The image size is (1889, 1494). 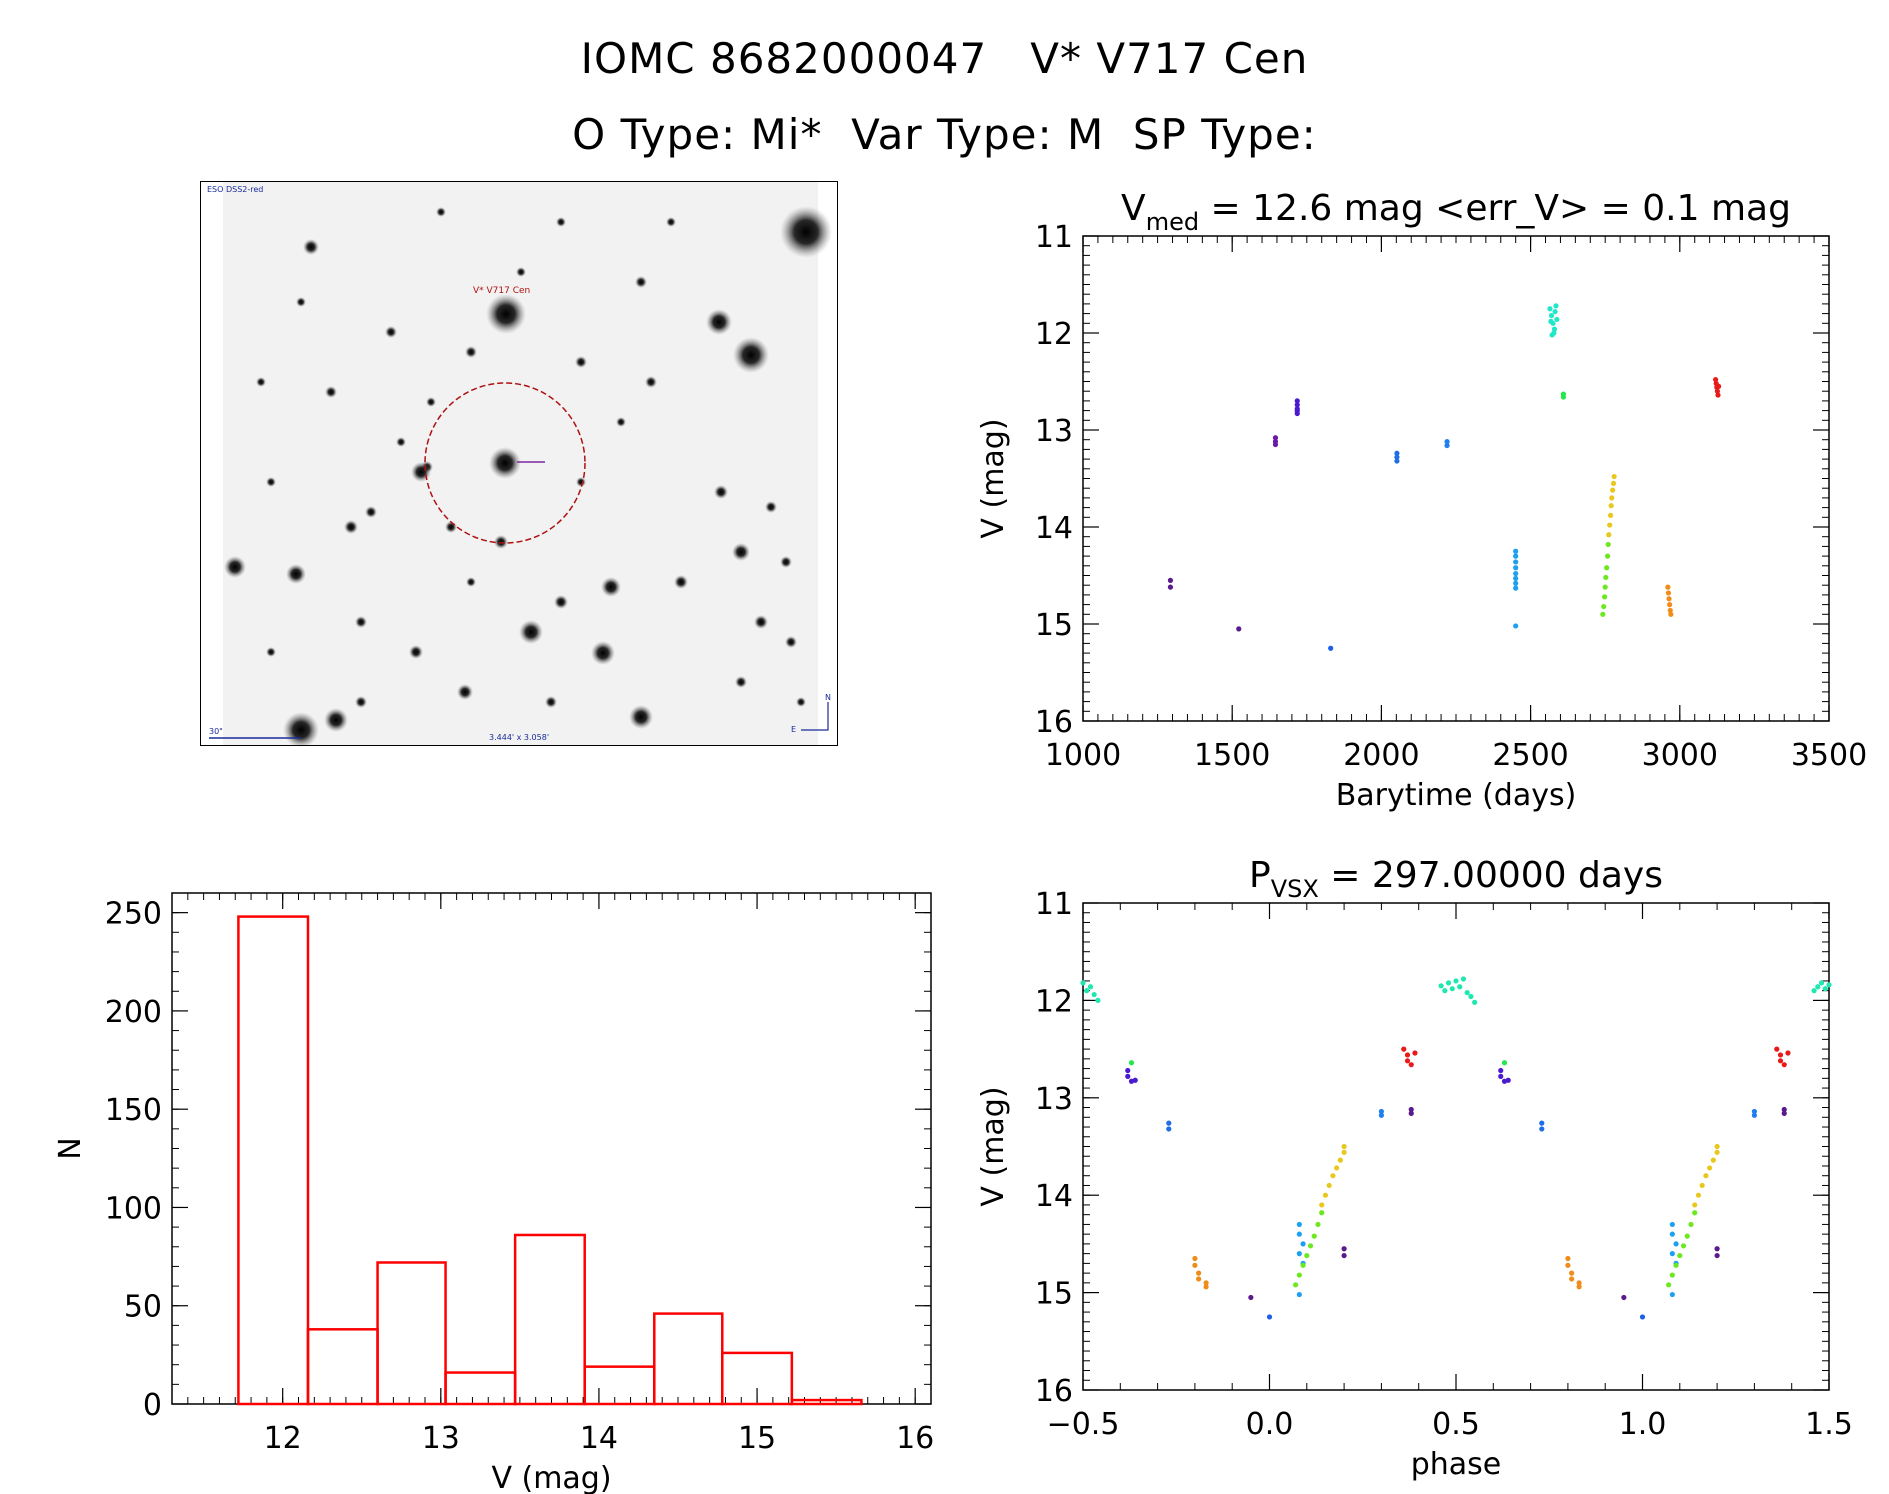 What do you see at coordinates (1456, 795) in the screenshot?
I see `x-axis-label: Barytime (days)` at bounding box center [1456, 795].